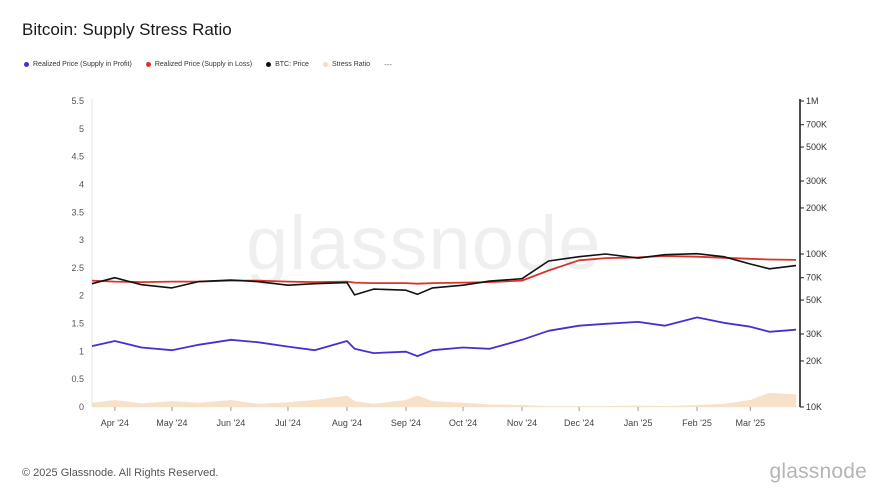 The image size is (889, 500). What do you see at coordinates (814, 300) in the screenshot?
I see `right-tick-label: 50K` at bounding box center [814, 300].